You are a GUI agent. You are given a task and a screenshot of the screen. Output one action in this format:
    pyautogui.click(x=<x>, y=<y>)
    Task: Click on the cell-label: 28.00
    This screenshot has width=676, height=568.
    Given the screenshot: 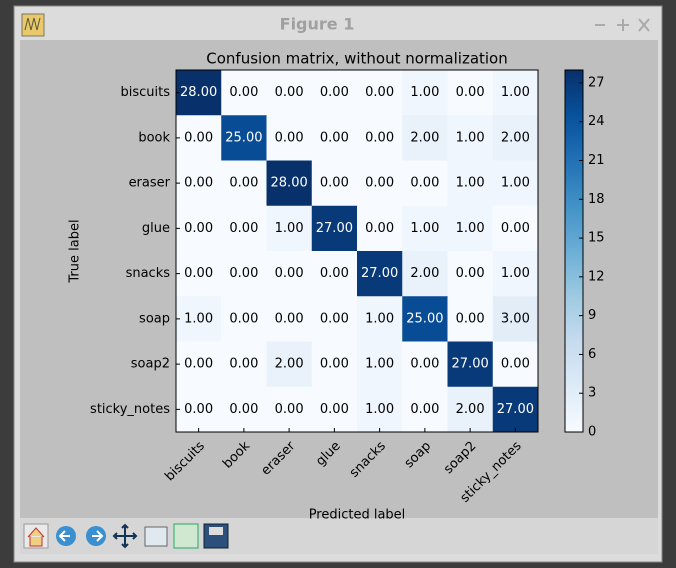 What is the action you would take?
    pyautogui.click(x=198, y=92)
    